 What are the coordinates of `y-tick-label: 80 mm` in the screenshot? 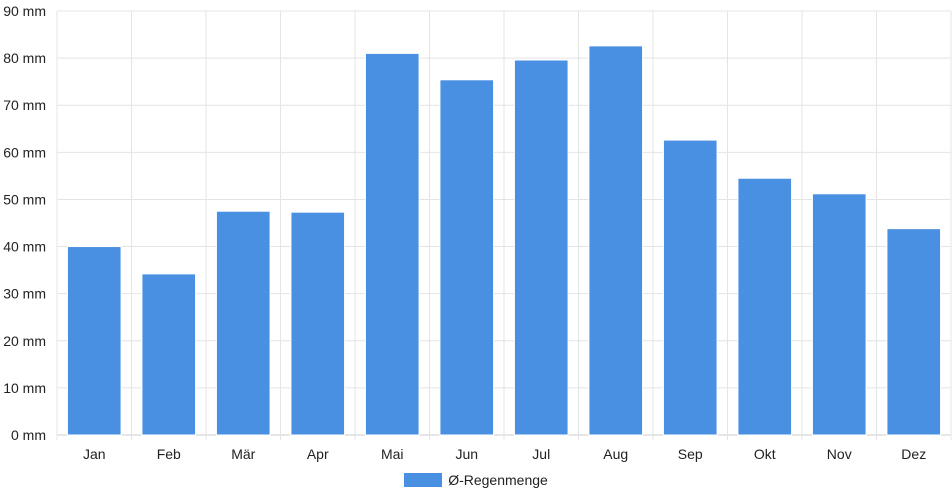 It's located at (24, 58).